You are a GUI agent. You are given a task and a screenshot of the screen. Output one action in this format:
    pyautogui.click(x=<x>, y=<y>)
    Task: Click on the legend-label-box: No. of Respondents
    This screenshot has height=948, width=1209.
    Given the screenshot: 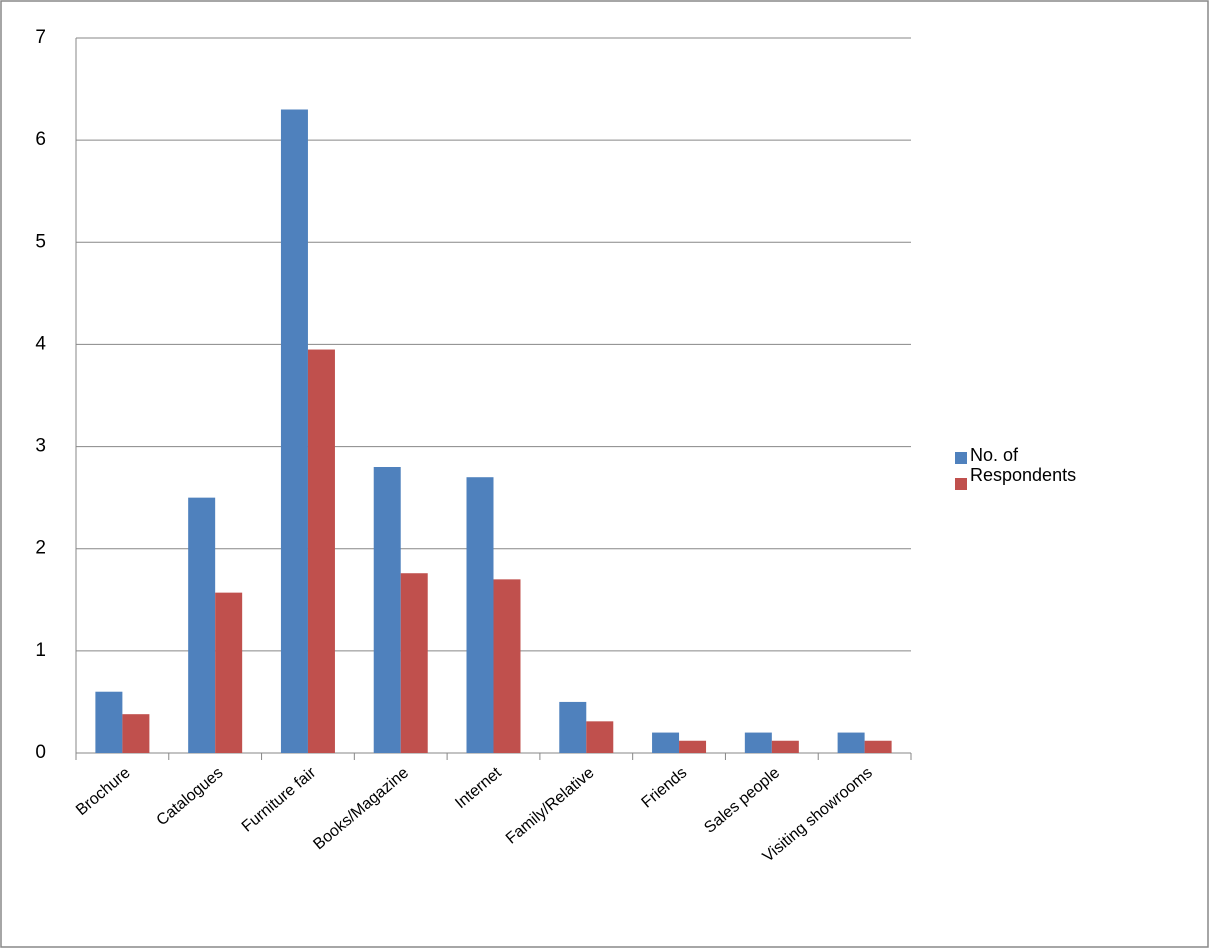 What is the action you would take?
    pyautogui.click(x=1023, y=465)
    